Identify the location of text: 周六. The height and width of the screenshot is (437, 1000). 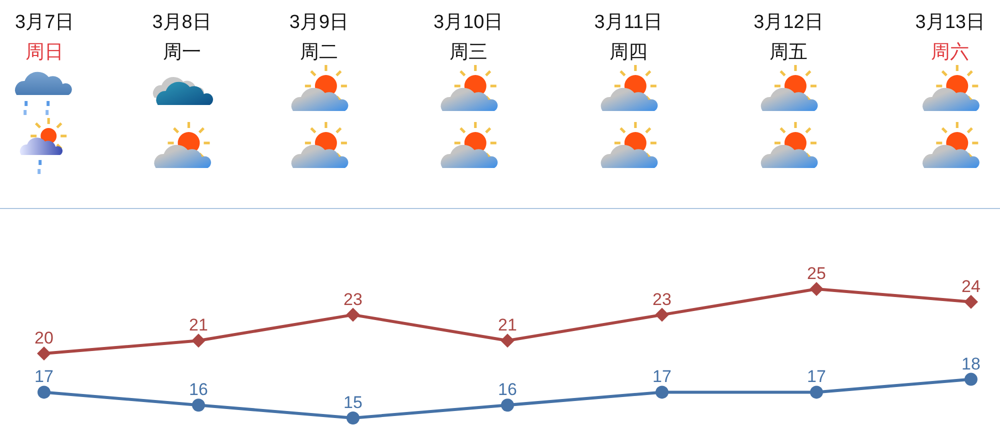
(950, 52).